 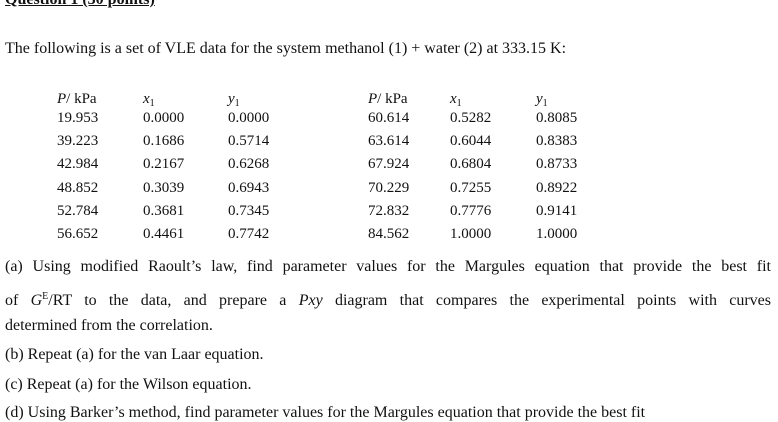 What do you see at coordinates (471, 141) in the screenshot?
I see `table-cell: 0.6044` at bounding box center [471, 141].